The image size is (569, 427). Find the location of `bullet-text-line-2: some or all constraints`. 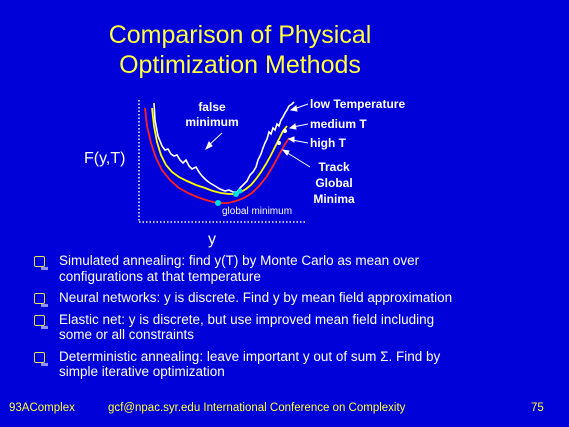

bullet-text-line-2: some or all constraints is located at coordinates (127, 334).